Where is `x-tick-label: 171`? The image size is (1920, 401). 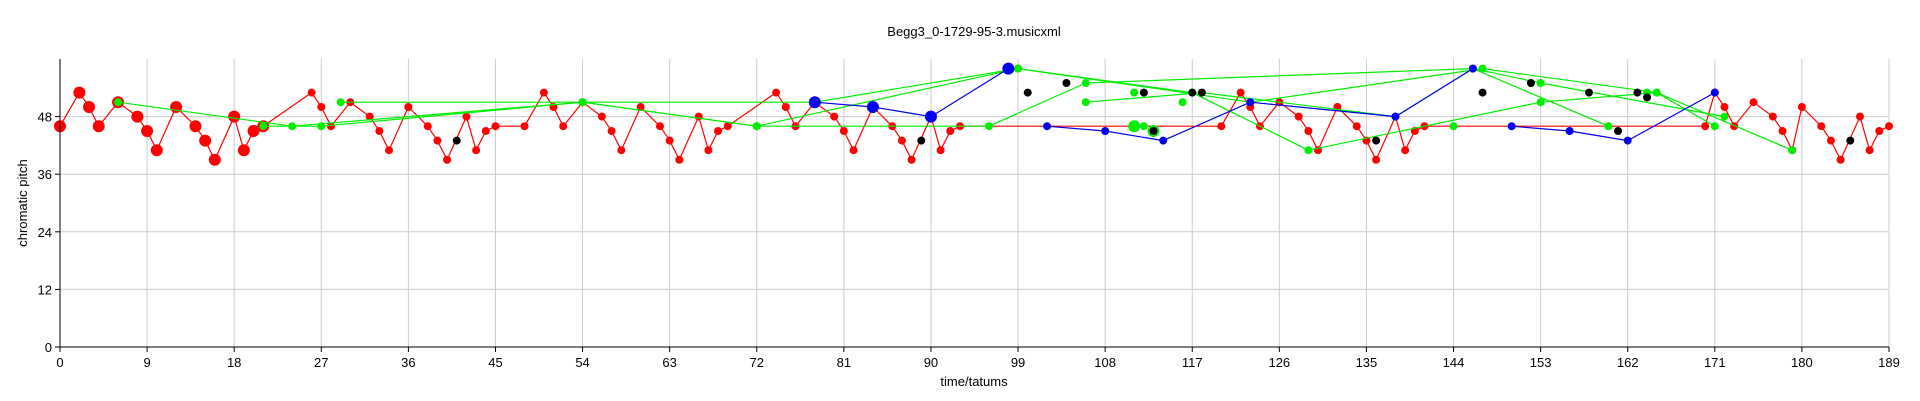 x-tick-label: 171 is located at coordinates (1715, 362).